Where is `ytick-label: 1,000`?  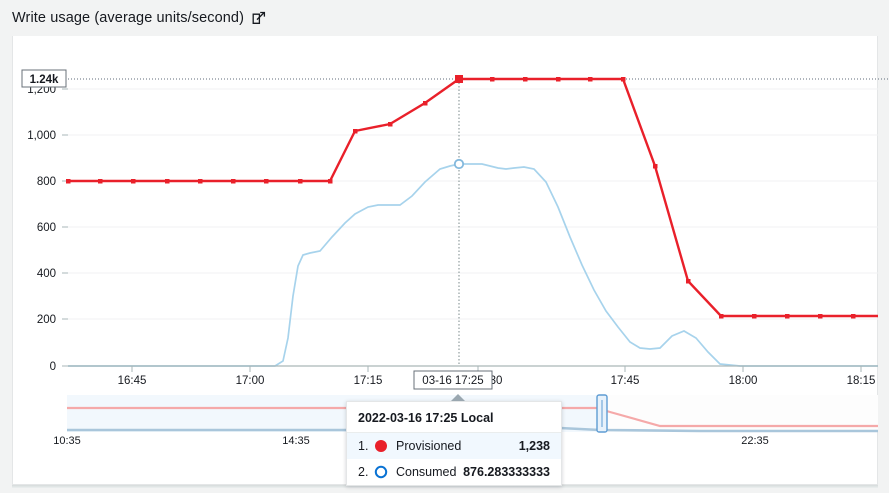 ytick-label: 1,000 is located at coordinates (41, 136).